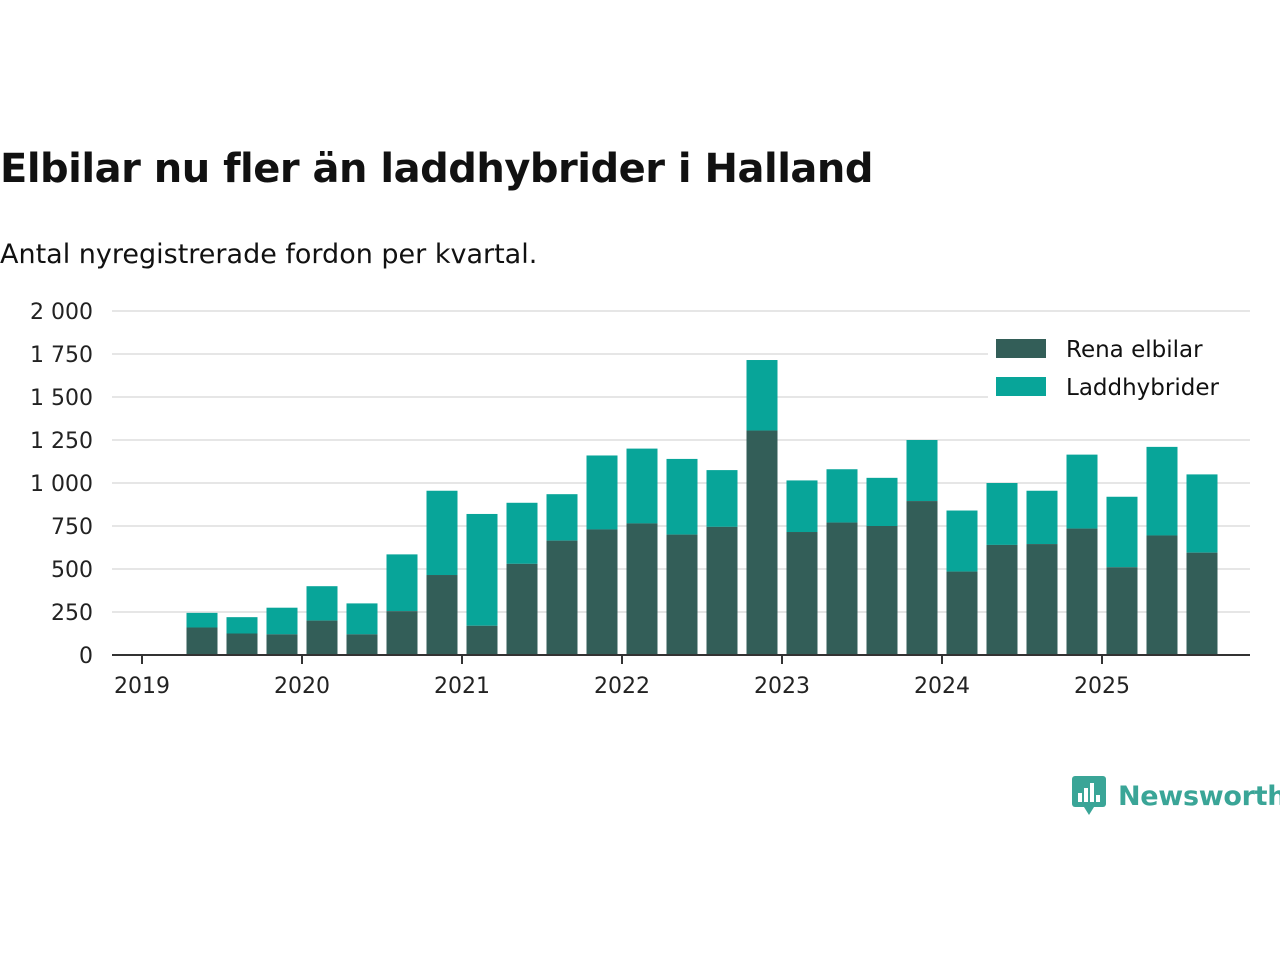 Image resolution: width=1280 pixels, height=960 pixels. I want to click on y-axis-labels: 0 250 500 750 1 000 1 250 1 500 1 750 2 000, so click(61, 484).